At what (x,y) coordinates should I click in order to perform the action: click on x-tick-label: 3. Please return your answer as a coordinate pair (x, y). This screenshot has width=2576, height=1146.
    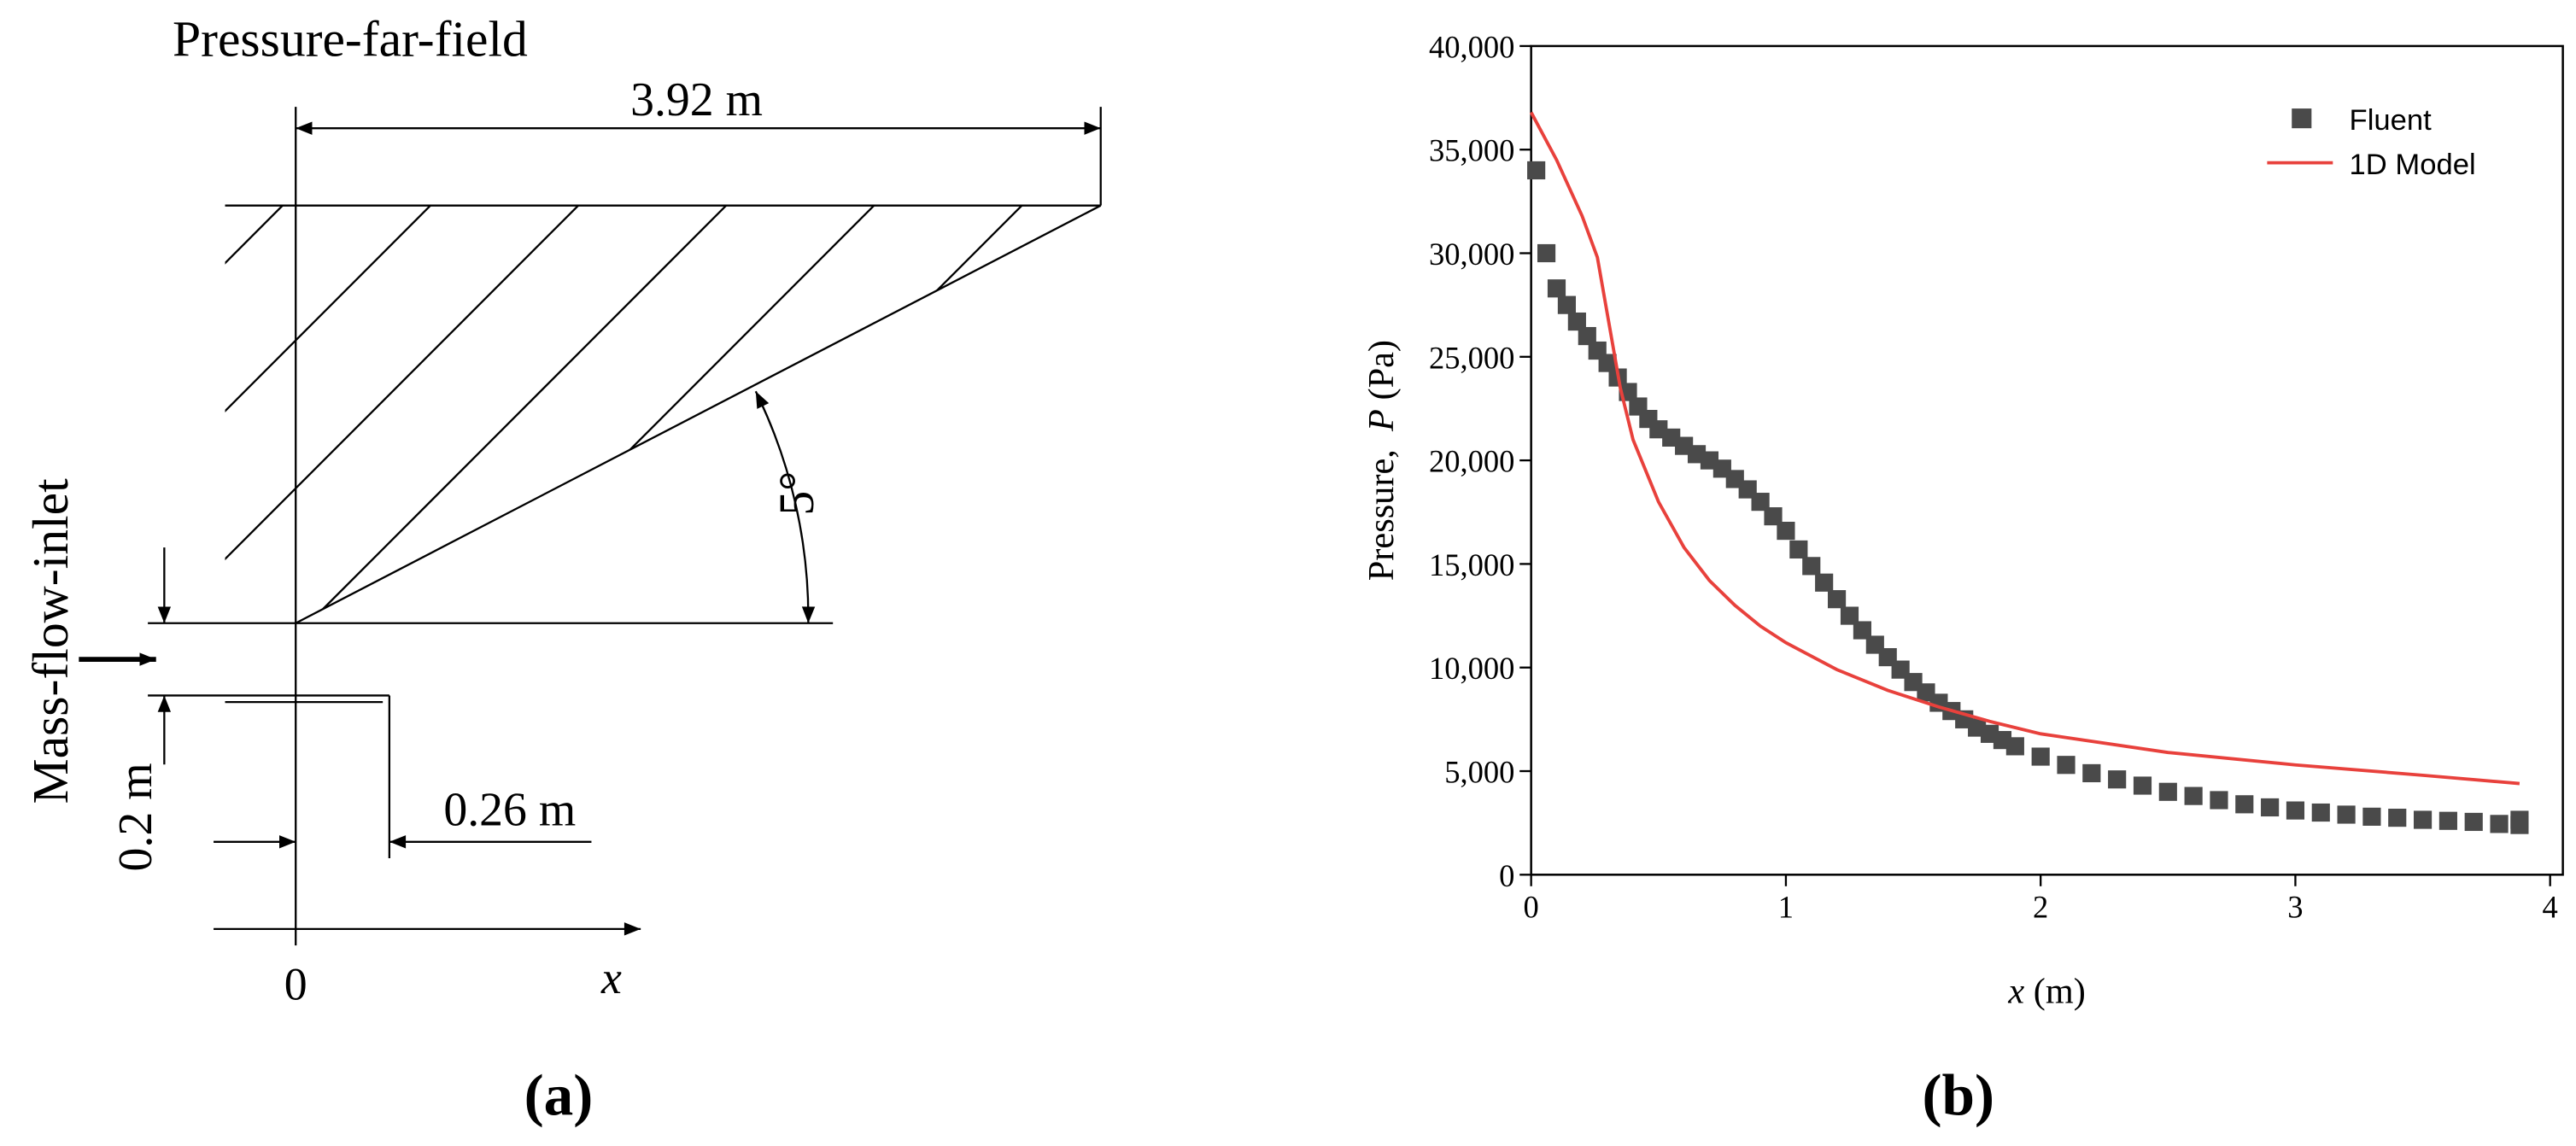
    Looking at the image, I should click on (2295, 906).